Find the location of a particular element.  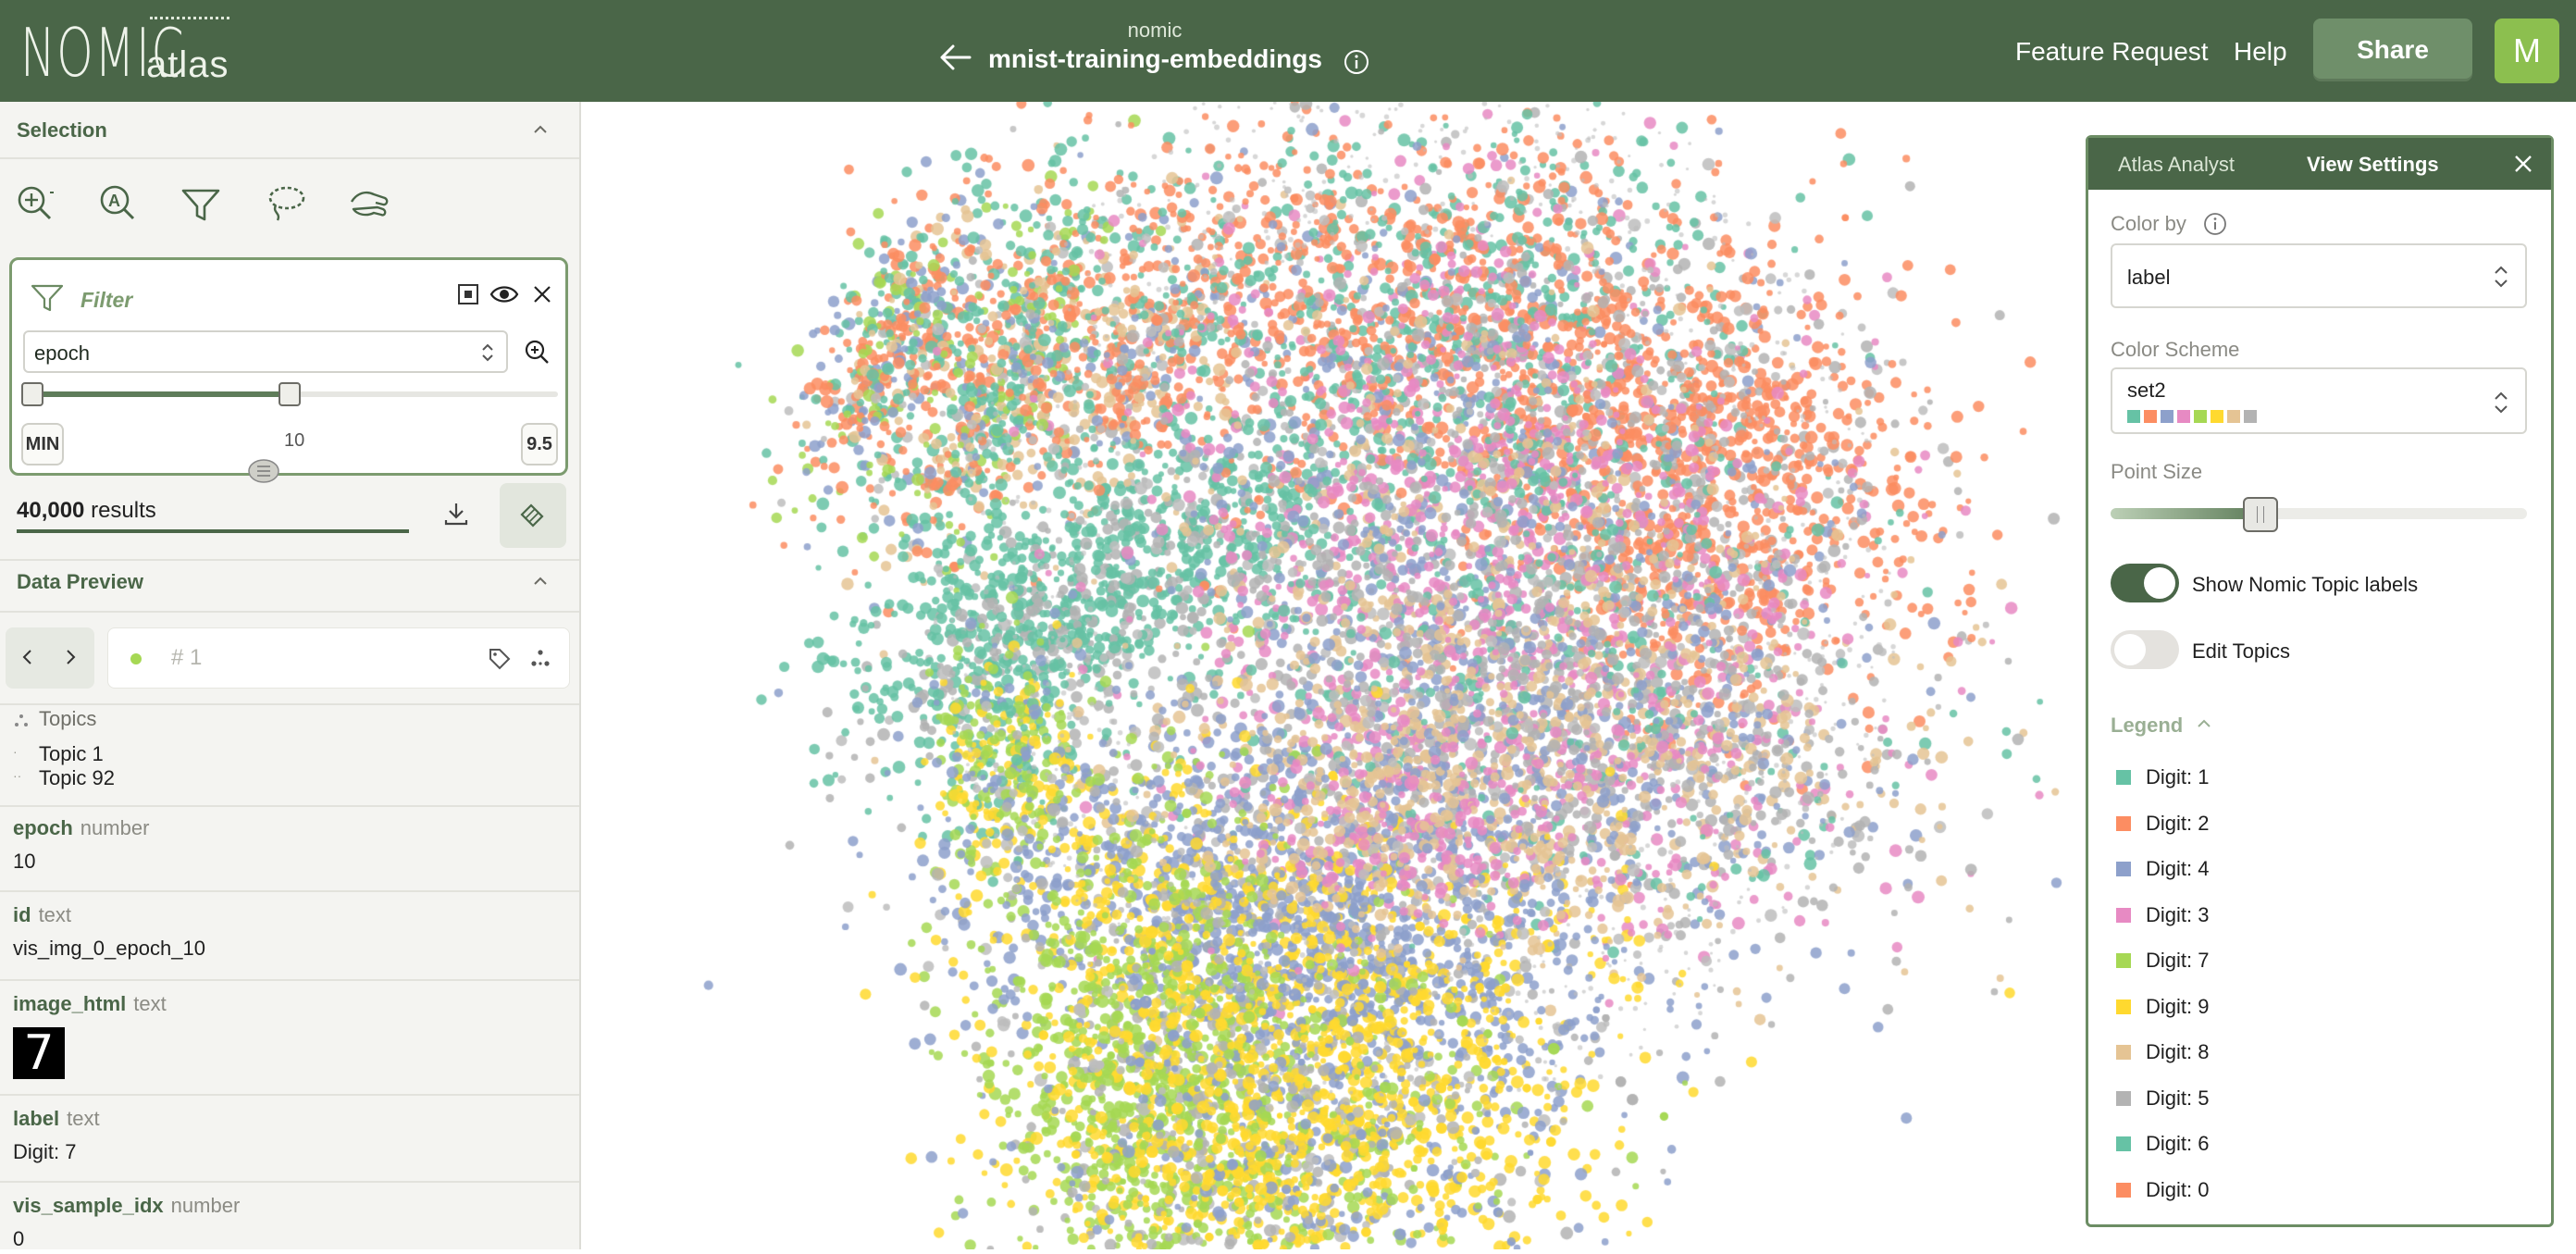

color-scheme-select: set2 is located at coordinates (2319, 400).